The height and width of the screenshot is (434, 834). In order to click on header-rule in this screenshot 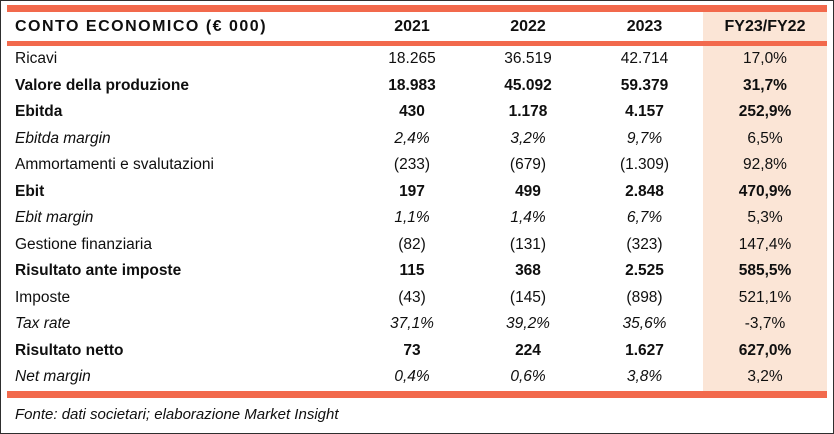, I will do `click(417, 43)`.